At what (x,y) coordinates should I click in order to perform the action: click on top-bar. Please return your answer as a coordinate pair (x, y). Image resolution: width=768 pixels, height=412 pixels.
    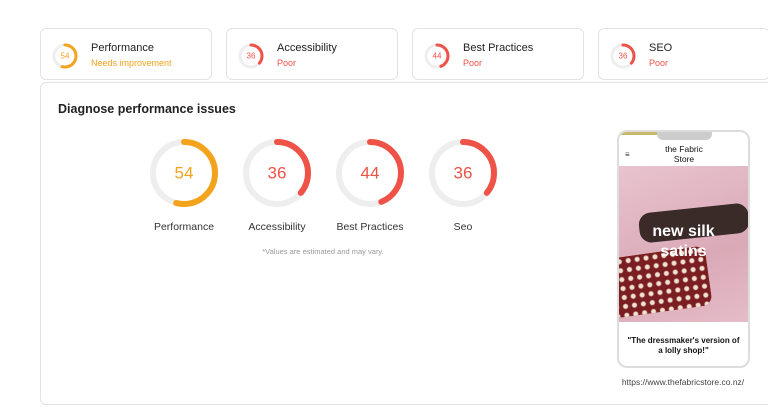
    Looking at the image, I should click on (638, 133).